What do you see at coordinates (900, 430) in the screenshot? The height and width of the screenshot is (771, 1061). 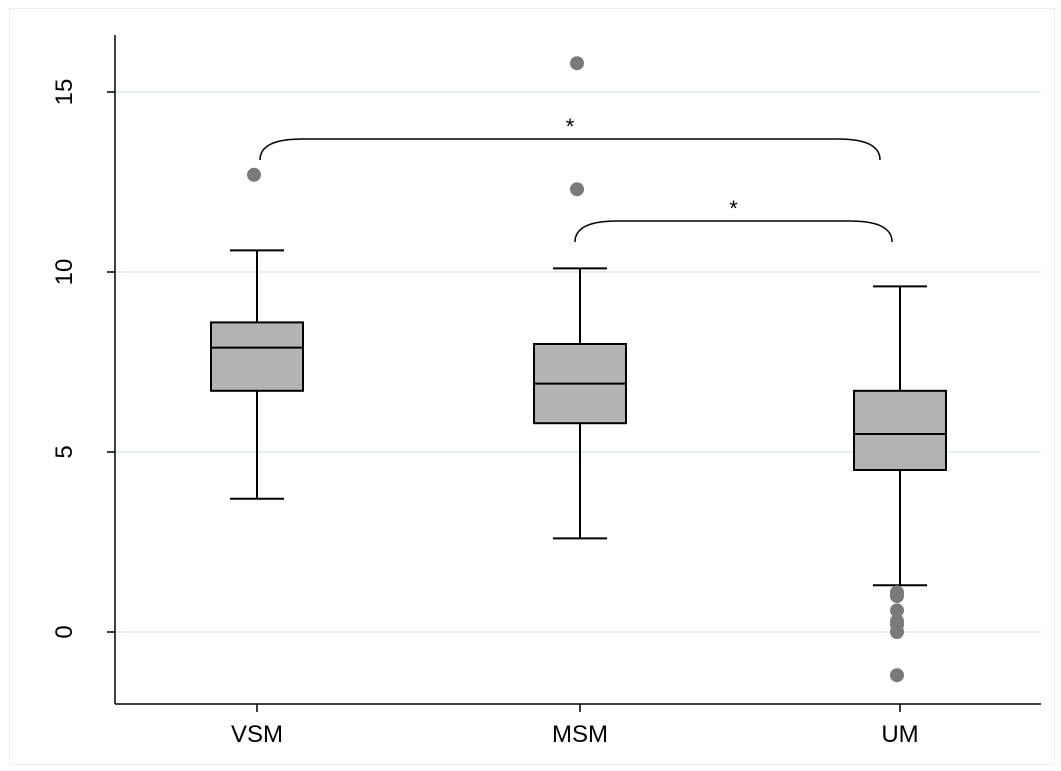 I see `box-um` at bounding box center [900, 430].